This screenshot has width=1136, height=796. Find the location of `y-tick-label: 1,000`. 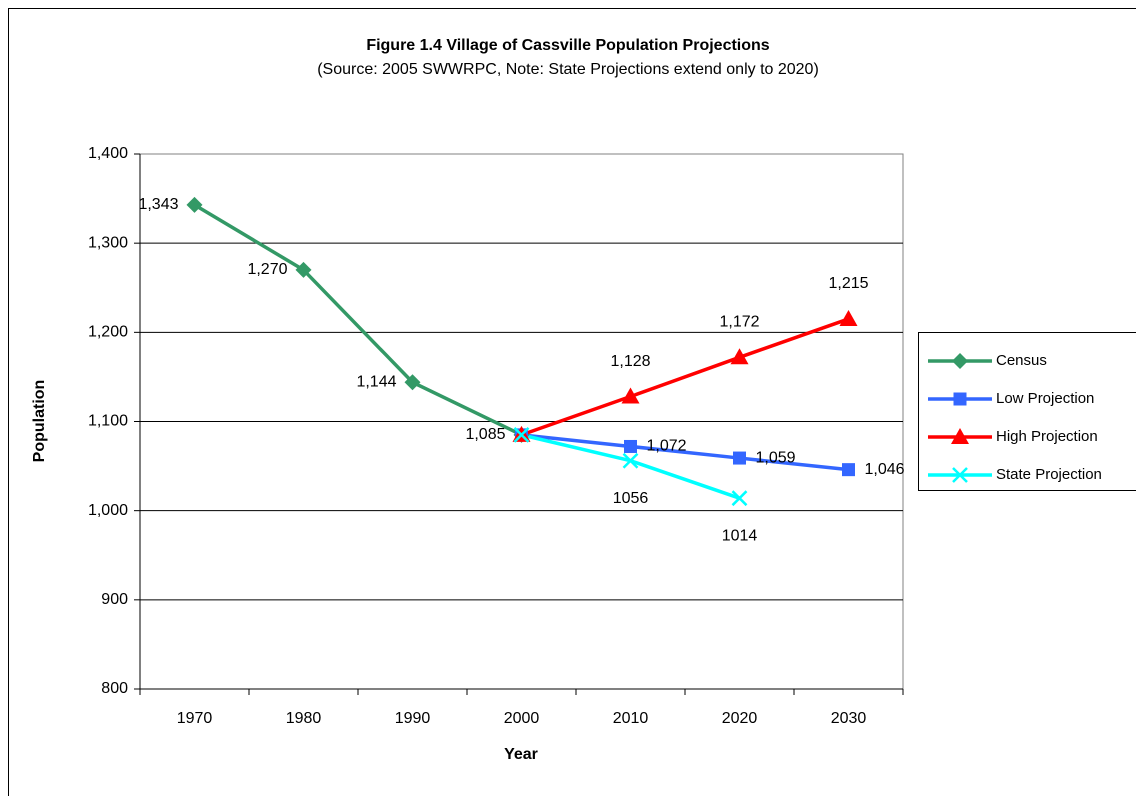

y-tick-label: 1,000 is located at coordinates (108, 510).